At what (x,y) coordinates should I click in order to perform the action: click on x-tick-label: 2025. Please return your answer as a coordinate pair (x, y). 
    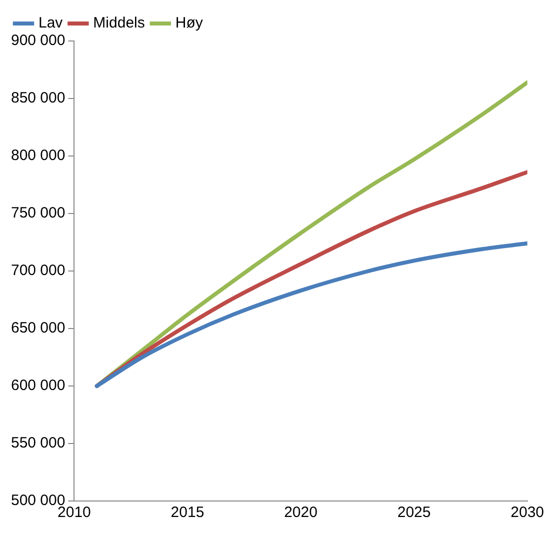
    Looking at the image, I should click on (414, 513).